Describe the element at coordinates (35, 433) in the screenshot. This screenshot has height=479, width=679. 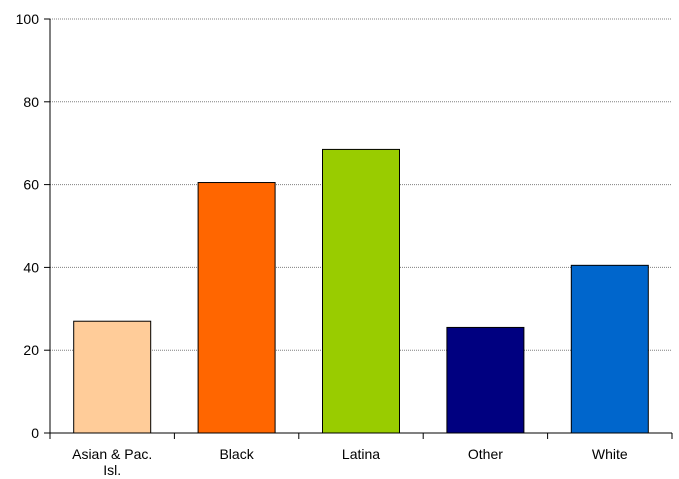
I see `y-tick-label: 0` at that location.